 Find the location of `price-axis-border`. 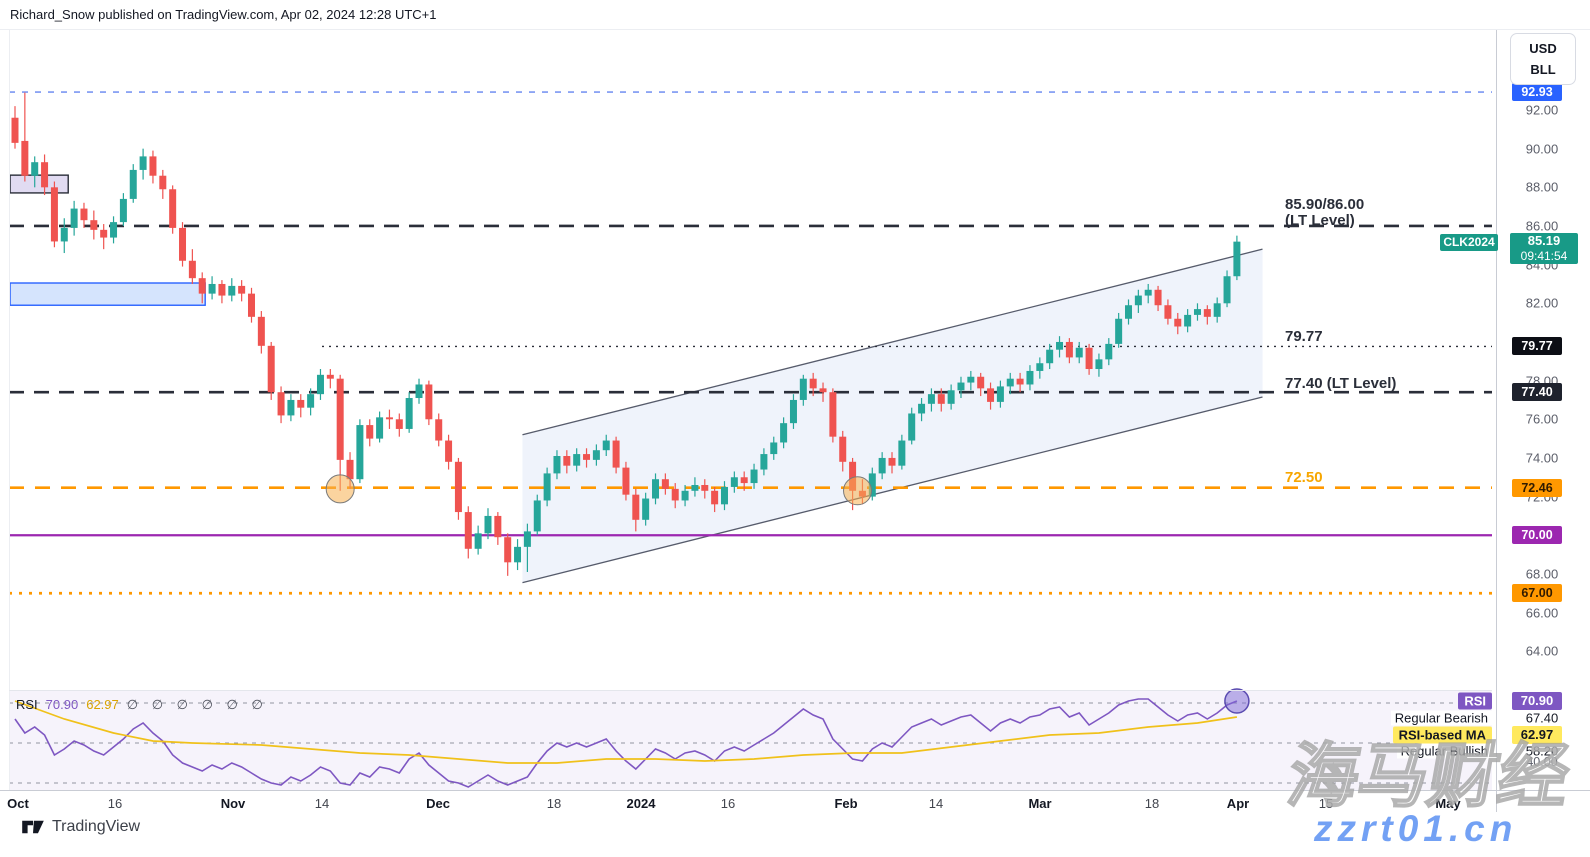

price-axis-border is located at coordinates (1496, 421).